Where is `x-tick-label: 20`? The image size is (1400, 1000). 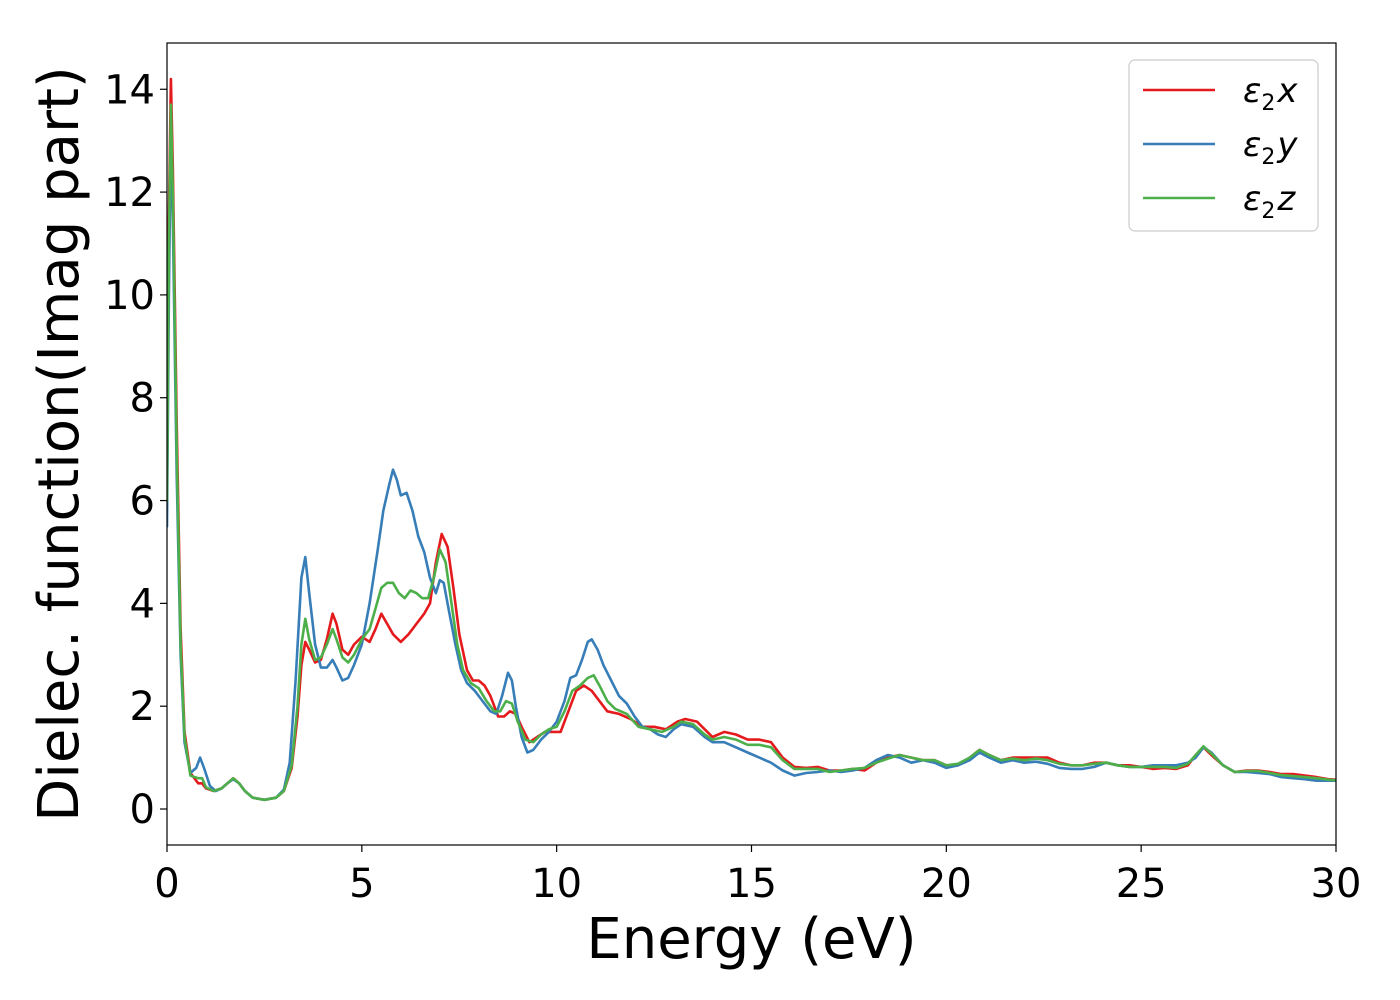 x-tick-label: 20 is located at coordinates (946, 884).